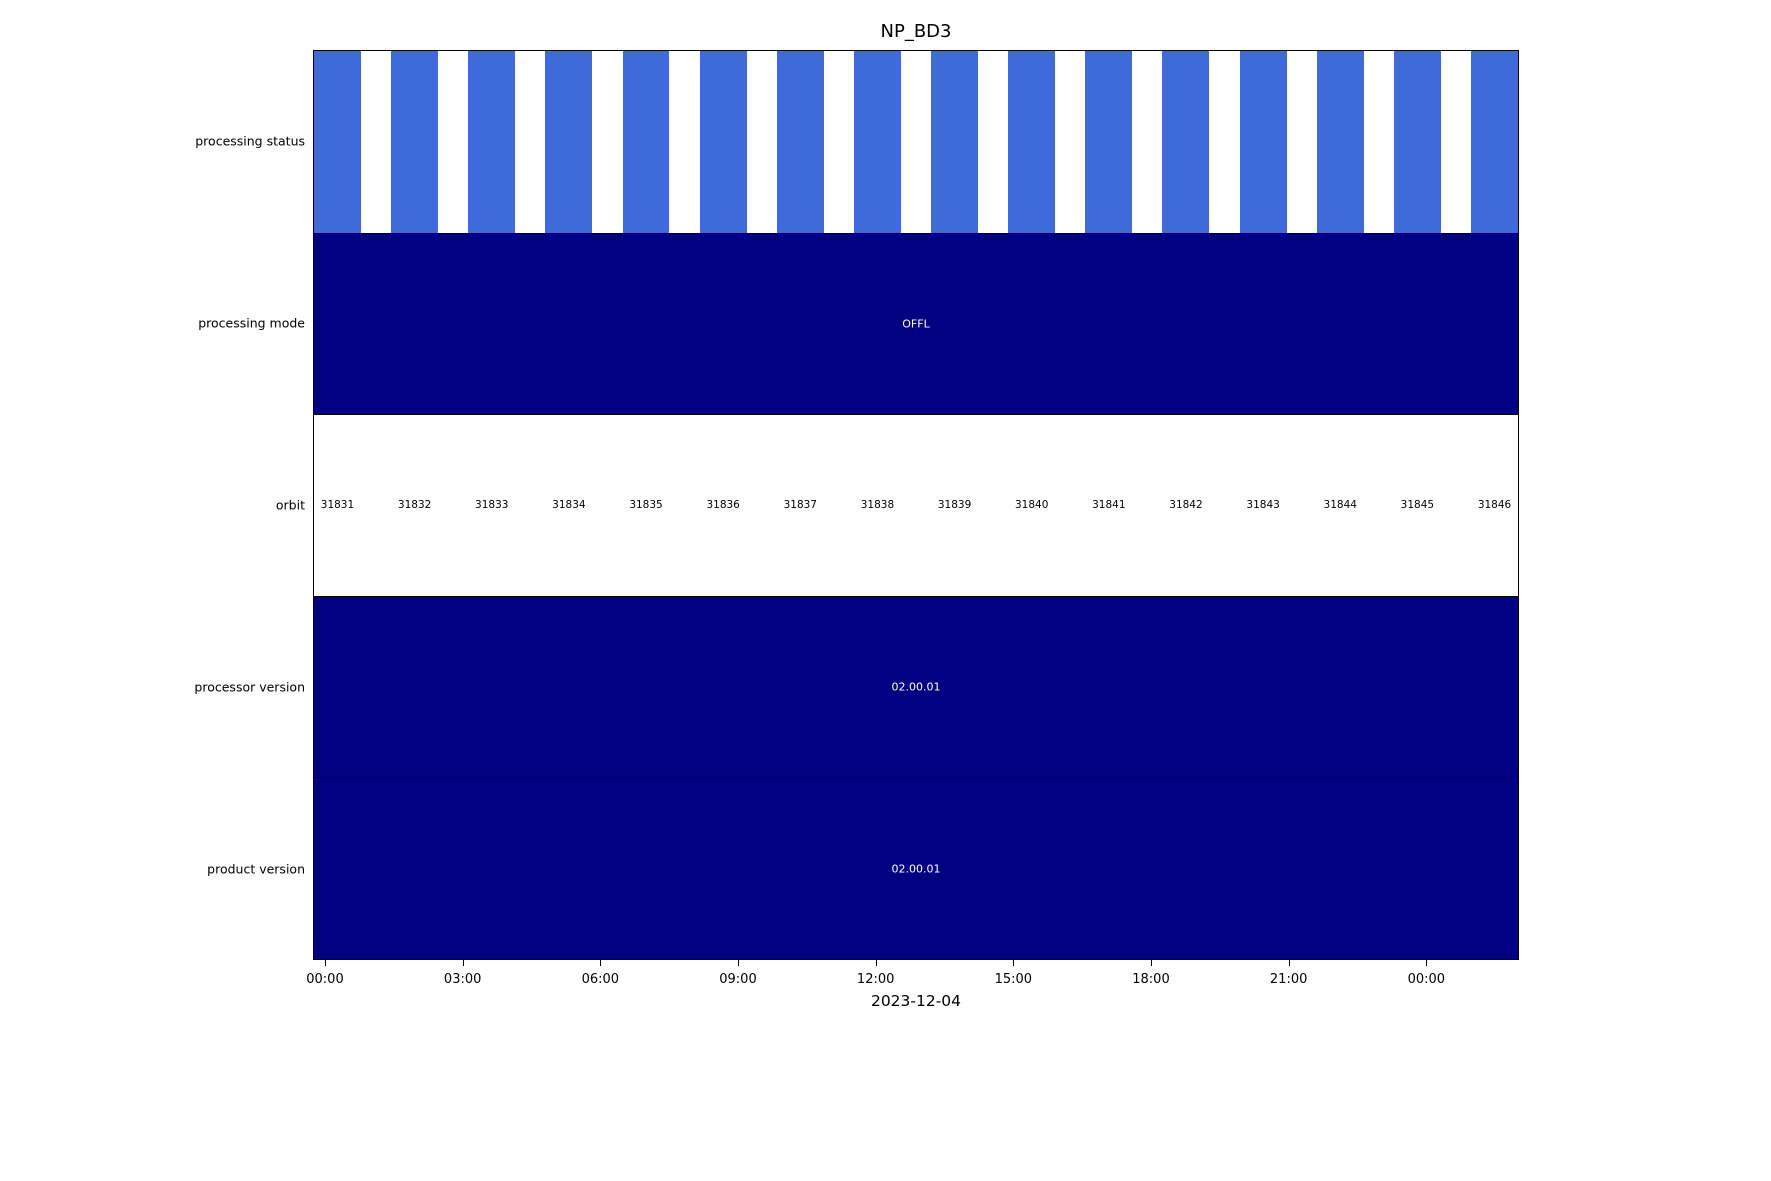 This screenshot has width=1771, height=1181. What do you see at coordinates (462, 979) in the screenshot?
I see `x-tick-label: 03:00` at bounding box center [462, 979].